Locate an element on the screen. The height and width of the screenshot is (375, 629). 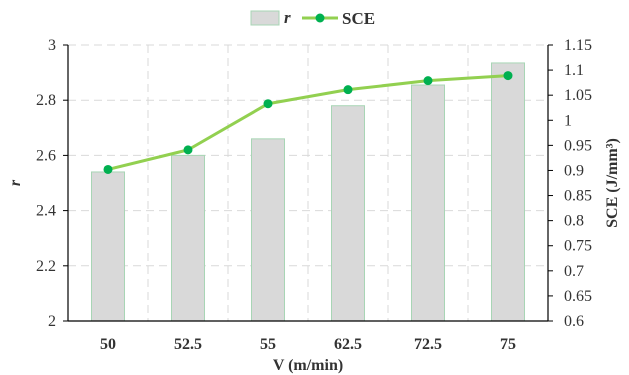
left-tick-label: 2.2 is located at coordinates (46, 266).